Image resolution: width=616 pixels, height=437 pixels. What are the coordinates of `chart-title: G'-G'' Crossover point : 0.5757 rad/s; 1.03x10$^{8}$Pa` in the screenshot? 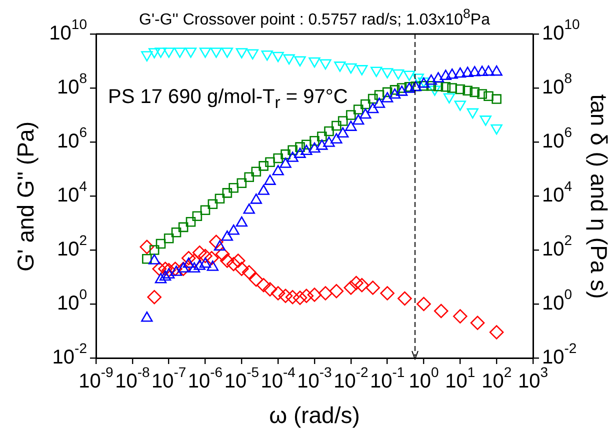 It's located at (314, 18).